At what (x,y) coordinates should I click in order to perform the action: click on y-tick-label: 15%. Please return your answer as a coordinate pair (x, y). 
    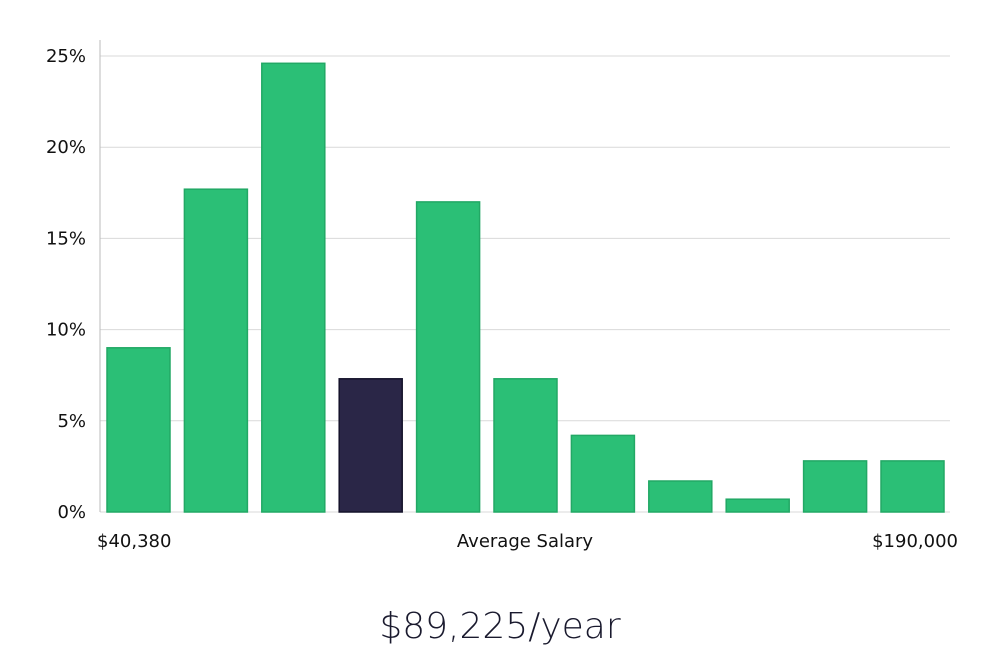
    Looking at the image, I should click on (66, 238).